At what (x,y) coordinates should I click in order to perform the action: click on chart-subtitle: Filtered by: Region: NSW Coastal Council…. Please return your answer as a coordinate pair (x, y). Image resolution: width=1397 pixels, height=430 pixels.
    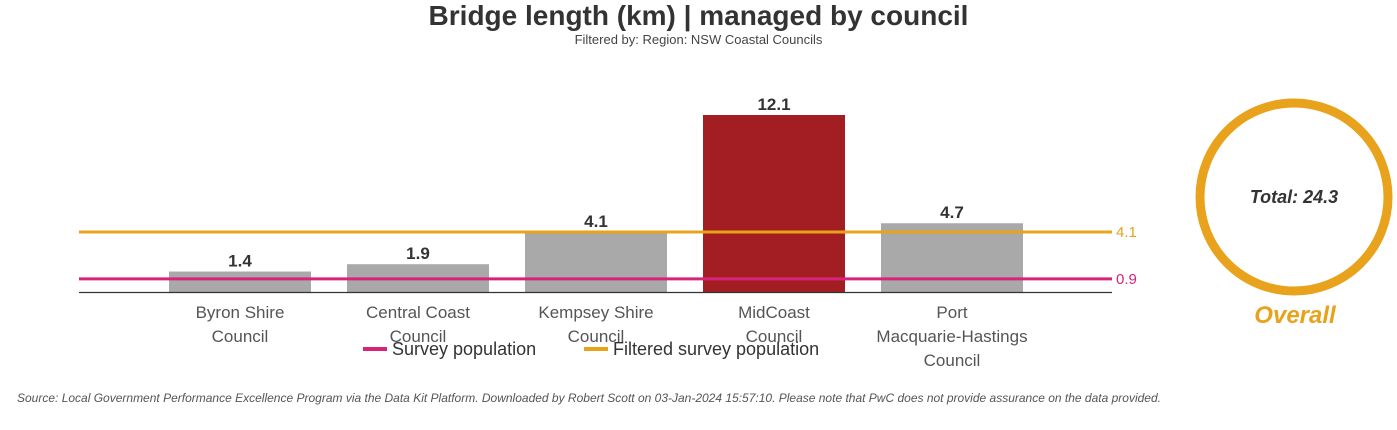
    Looking at the image, I should click on (698, 39).